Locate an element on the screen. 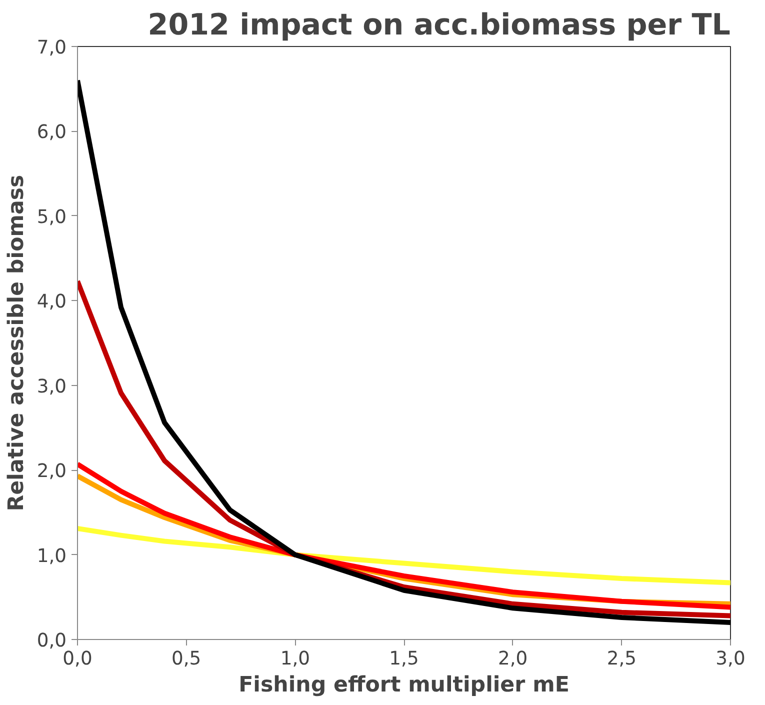 Image resolution: width=765 pixels, height=705 pixels. x-tick-label: 3,0 is located at coordinates (731, 659).